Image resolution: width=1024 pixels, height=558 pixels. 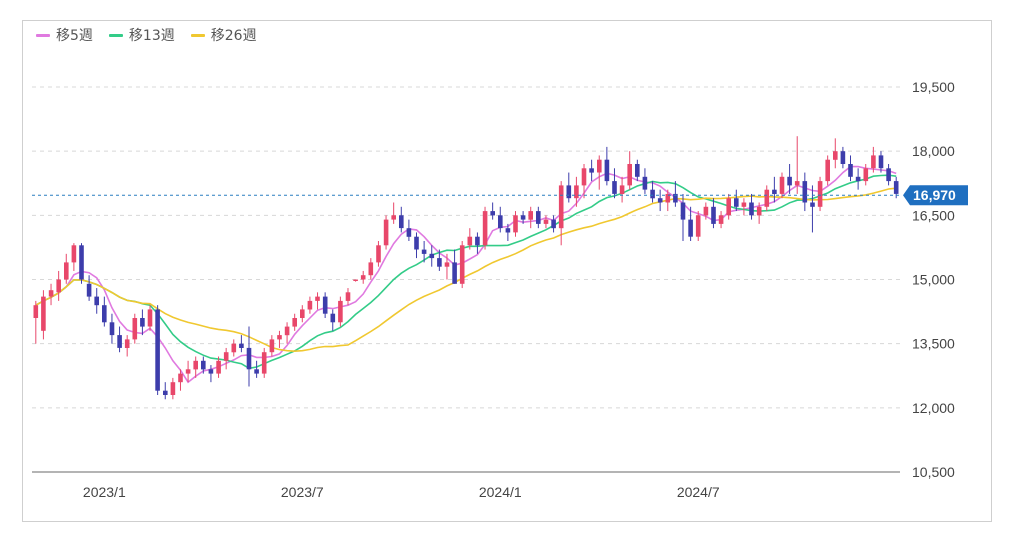 What do you see at coordinates (500, 492) in the screenshot?
I see `x-tick-label: 2024/1` at bounding box center [500, 492].